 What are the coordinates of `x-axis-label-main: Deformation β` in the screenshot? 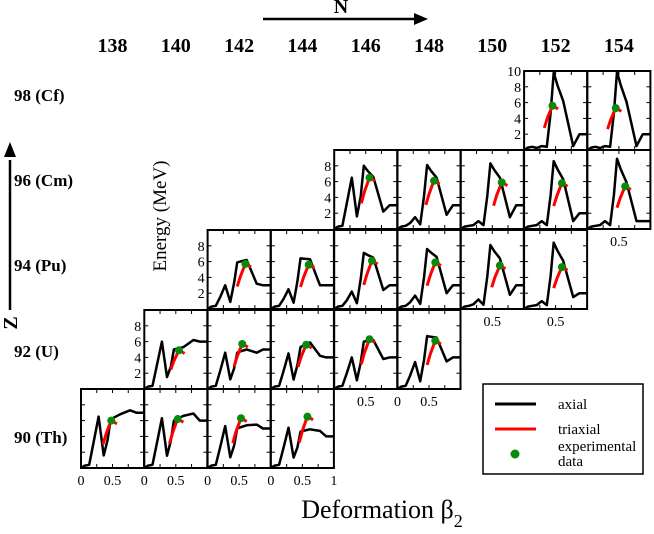 It's located at (377, 509).